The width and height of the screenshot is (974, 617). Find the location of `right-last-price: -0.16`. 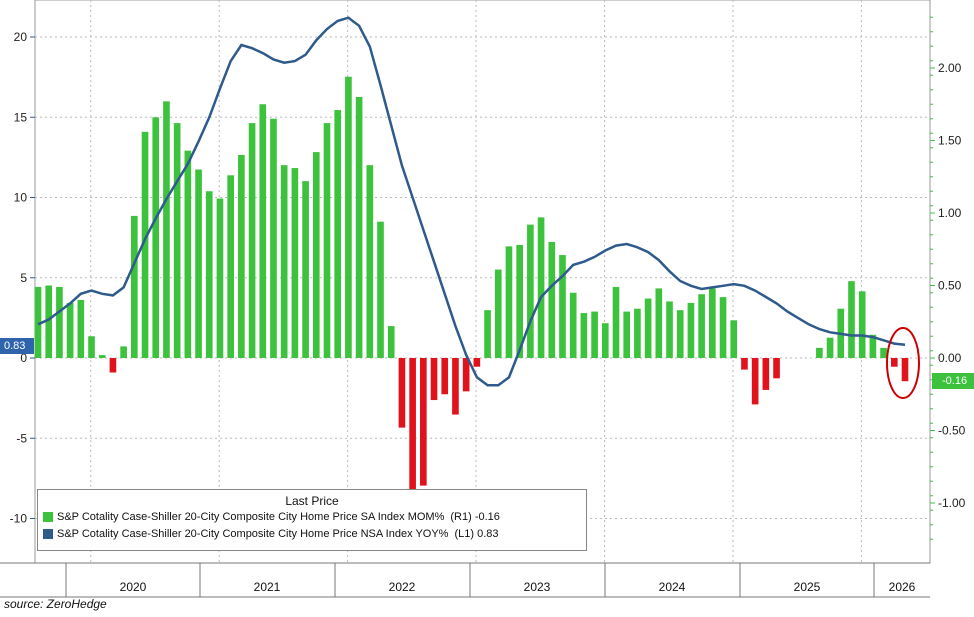

right-last-price: -0.16 is located at coordinates (955, 381).